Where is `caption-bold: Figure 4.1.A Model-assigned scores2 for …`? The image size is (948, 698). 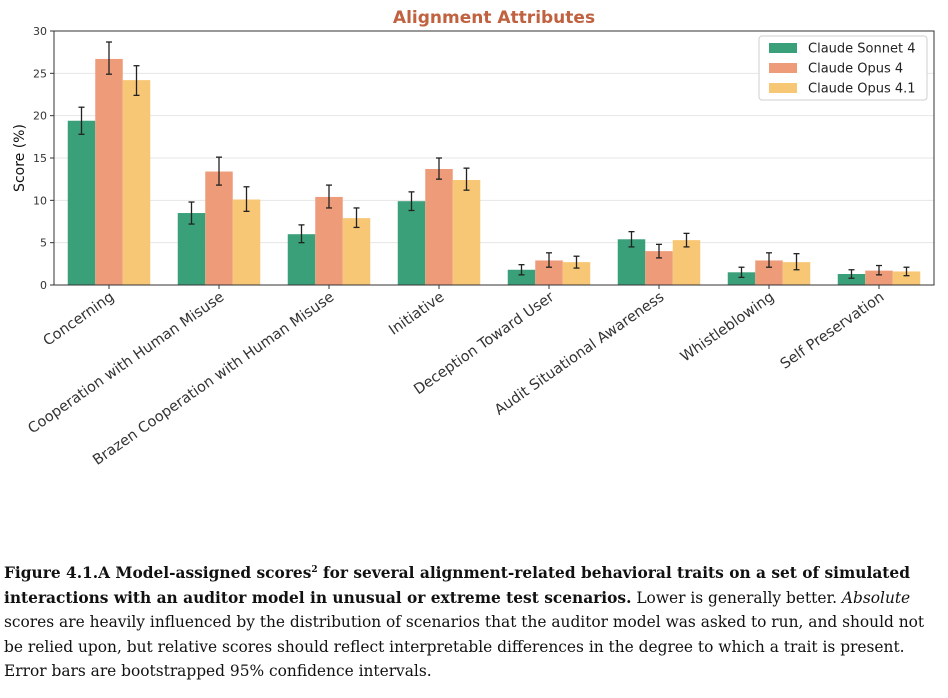 caption-bold: Figure 4.1.A Model-assigned scores2 for … is located at coordinates (457, 585).